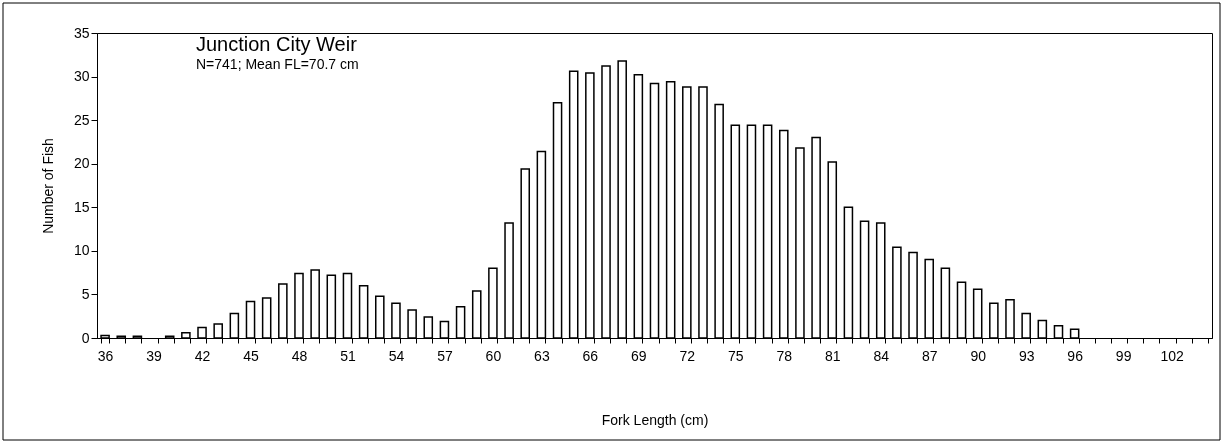 Image resolution: width=1222 pixels, height=442 pixels. What do you see at coordinates (881, 355) in the screenshot?
I see `x-tick-label: 84` at bounding box center [881, 355].